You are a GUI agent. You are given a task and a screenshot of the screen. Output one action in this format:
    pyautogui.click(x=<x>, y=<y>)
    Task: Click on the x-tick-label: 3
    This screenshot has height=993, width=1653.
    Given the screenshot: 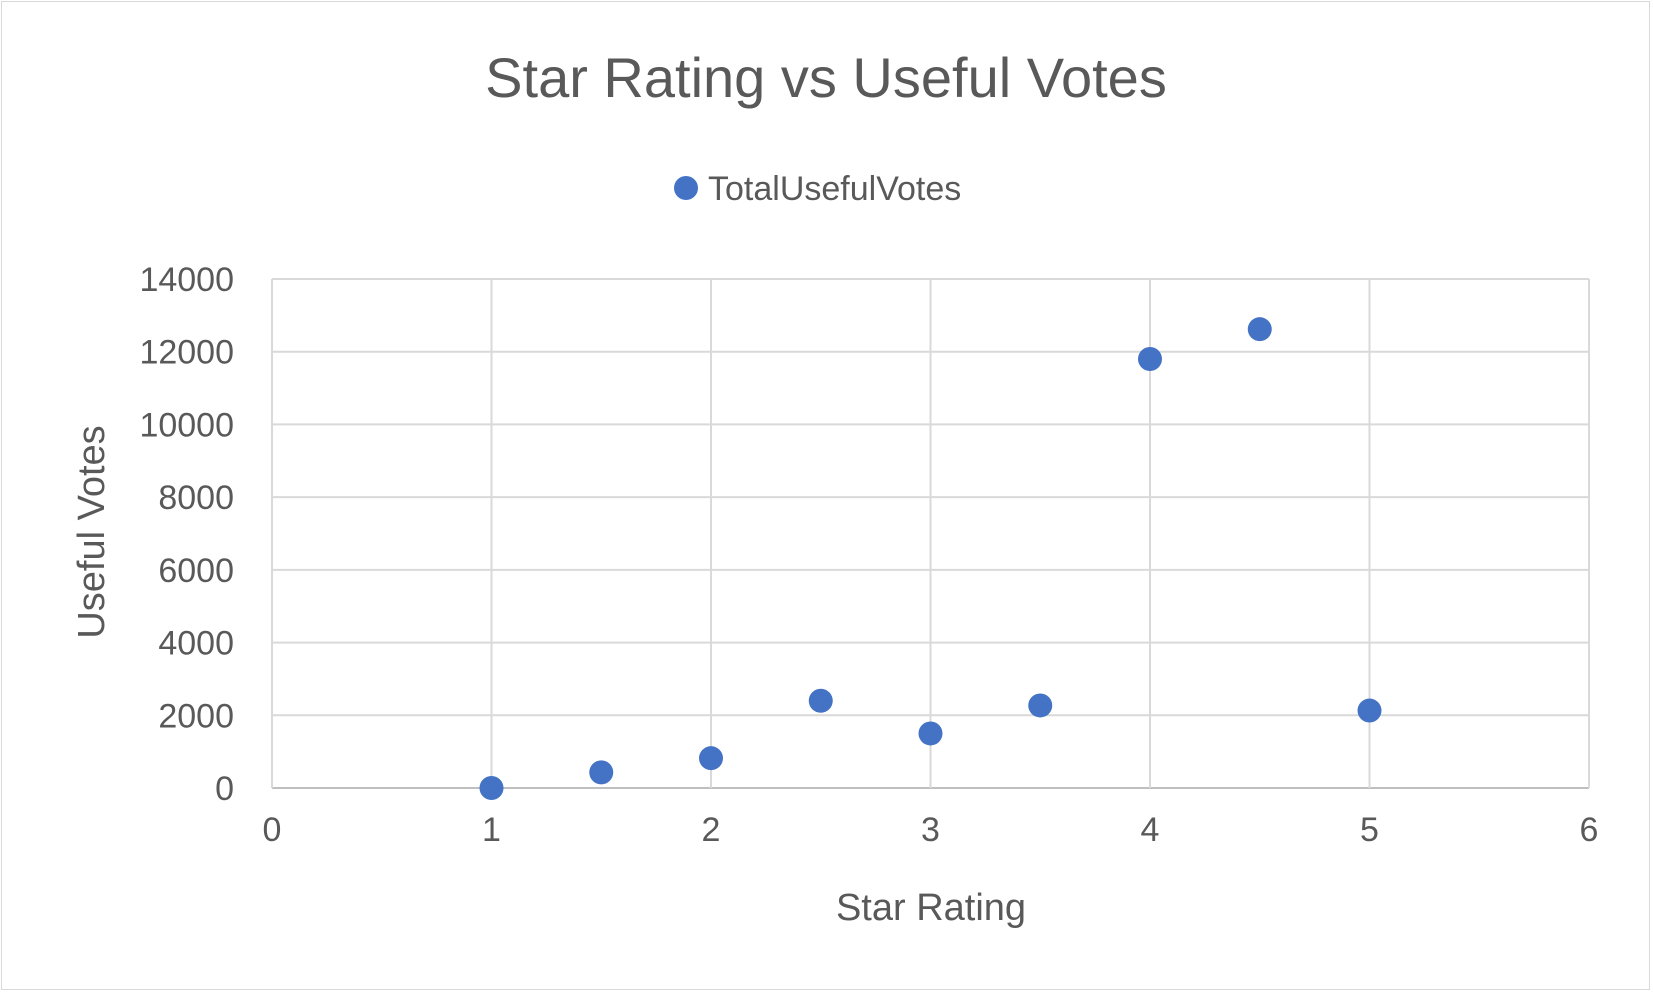 What is the action you would take?
    pyautogui.click(x=930, y=830)
    